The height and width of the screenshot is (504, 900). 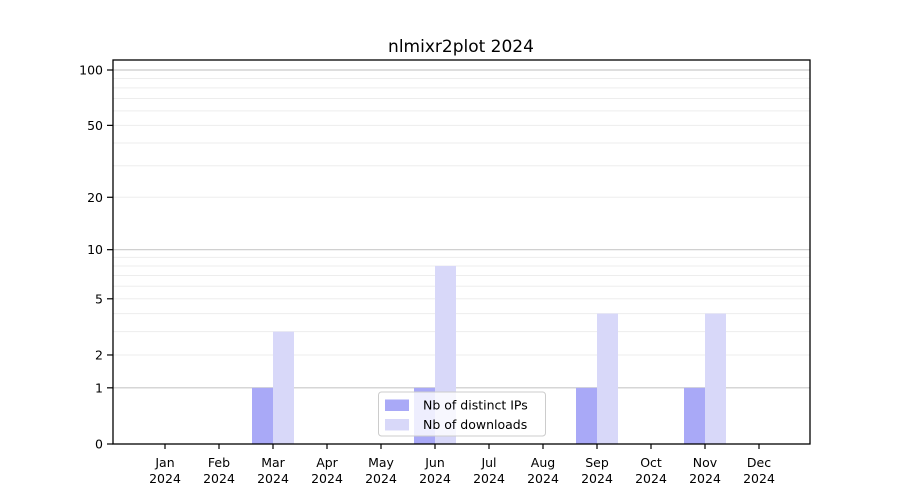 I want to click on y-tick-label: 10, so click(x=95, y=249).